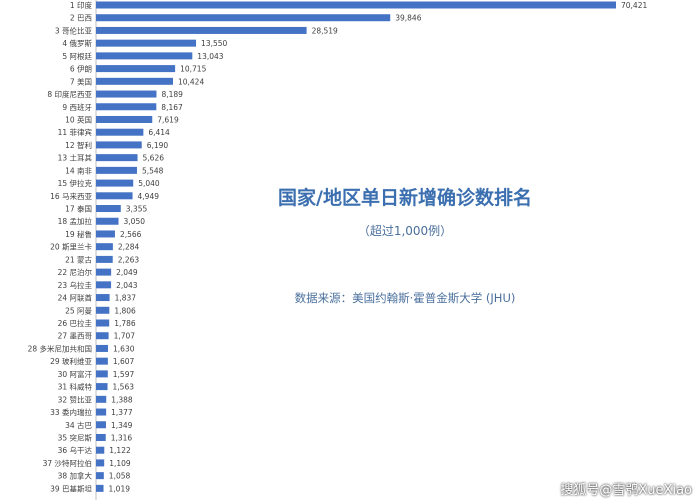 Image resolution: width=700 pixels, height=500 pixels. I want to click on bar-value-label: 5,626, so click(154, 158).